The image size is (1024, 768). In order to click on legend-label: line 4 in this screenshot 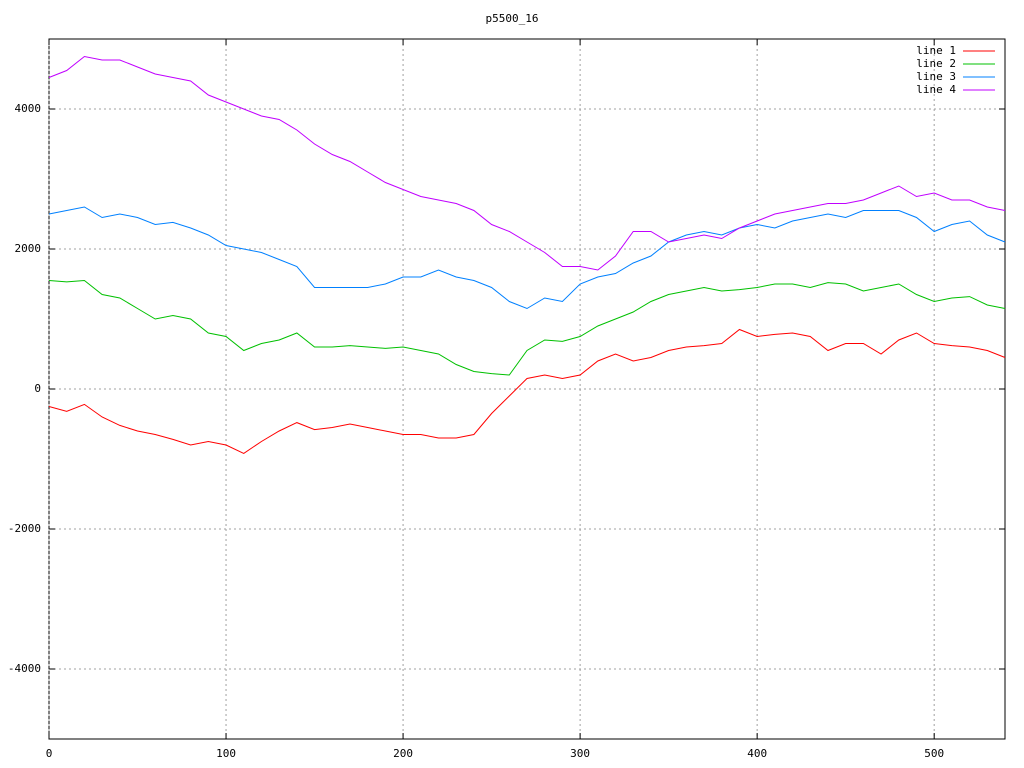, I will do `click(936, 89)`.